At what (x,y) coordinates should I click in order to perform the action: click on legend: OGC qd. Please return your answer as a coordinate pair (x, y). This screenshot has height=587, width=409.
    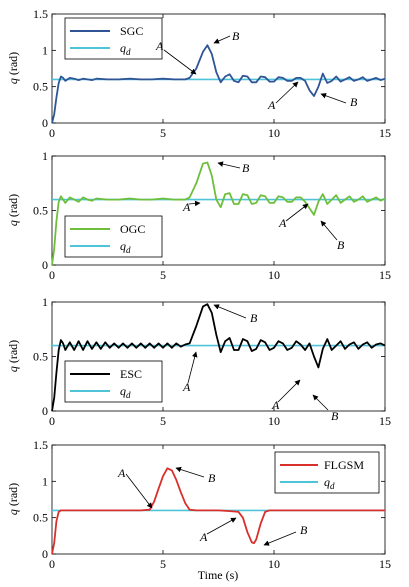
    Looking at the image, I should click on (113, 236).